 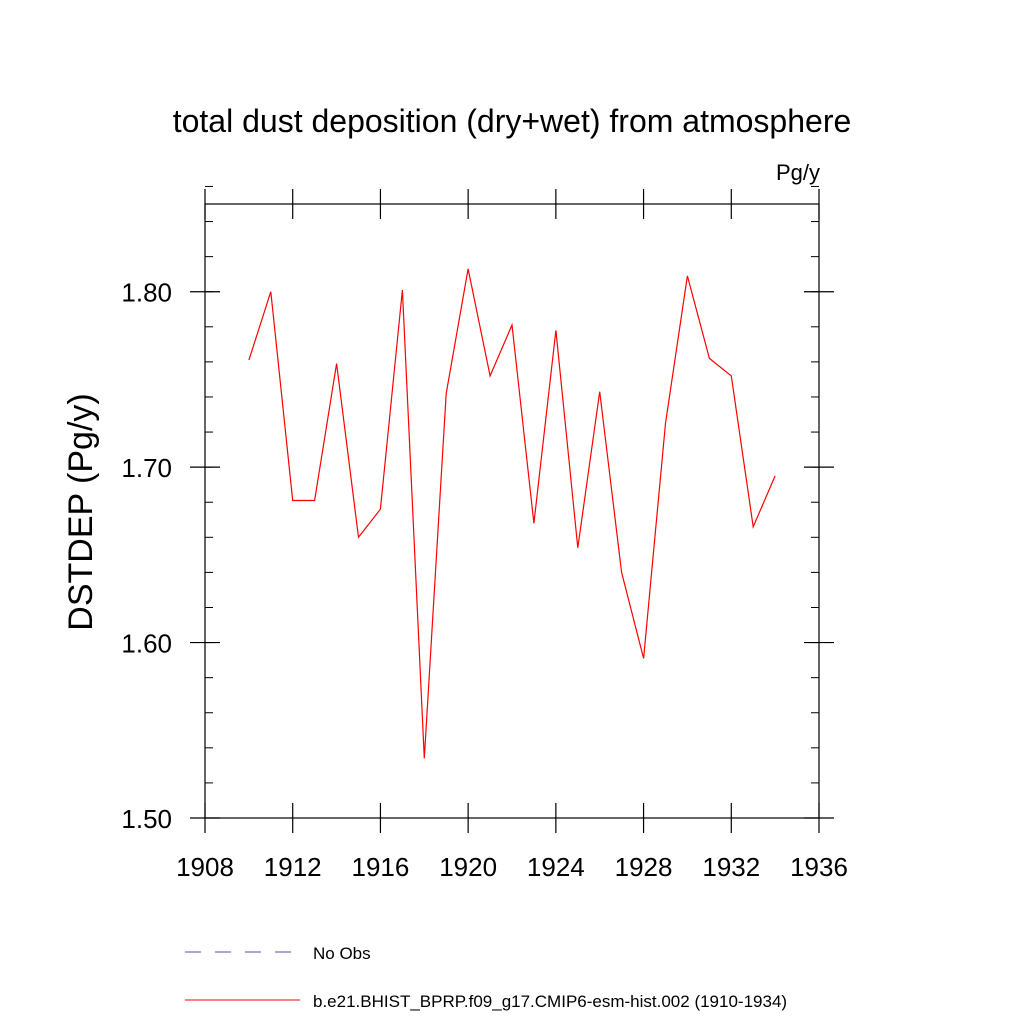 What do you see at coordinates (146, 468) in the screenshot?
I see `y-tick-label: 1.70` at bounding box center [146, 468].